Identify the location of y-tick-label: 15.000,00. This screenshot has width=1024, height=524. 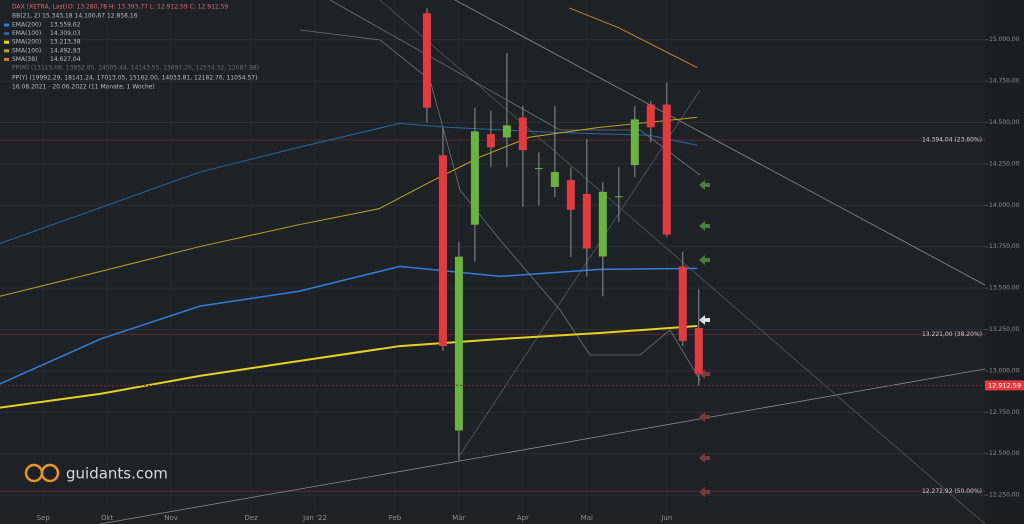
(1004, 39).